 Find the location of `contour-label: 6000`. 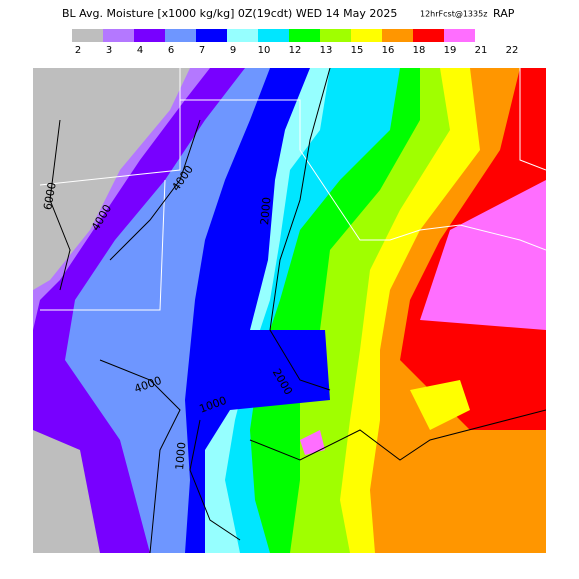

contour-label: 6000 is located at coordinates (50, 196).